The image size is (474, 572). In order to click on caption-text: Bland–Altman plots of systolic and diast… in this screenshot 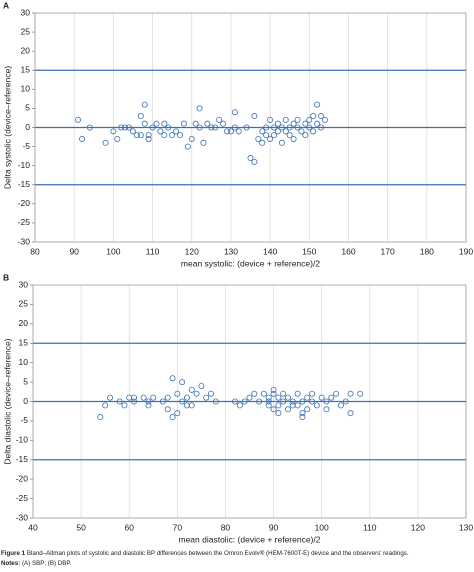, I will do `click(218, 553)`.